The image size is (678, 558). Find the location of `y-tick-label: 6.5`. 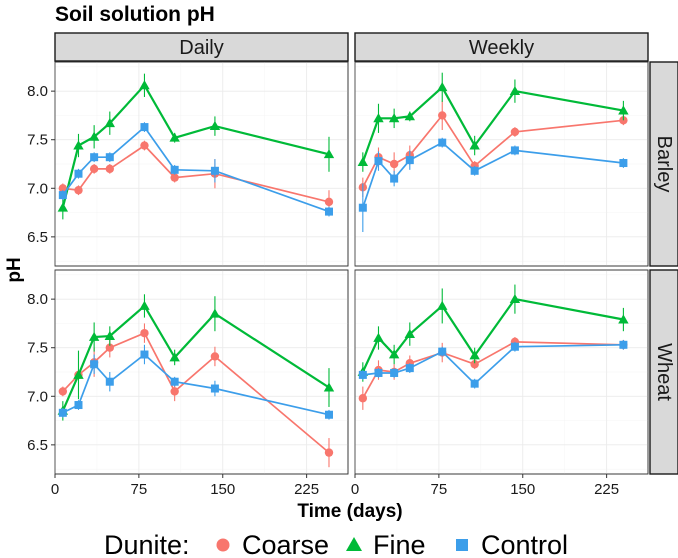

y-tick-label: 6.5 is located at coordinates (37, 237).